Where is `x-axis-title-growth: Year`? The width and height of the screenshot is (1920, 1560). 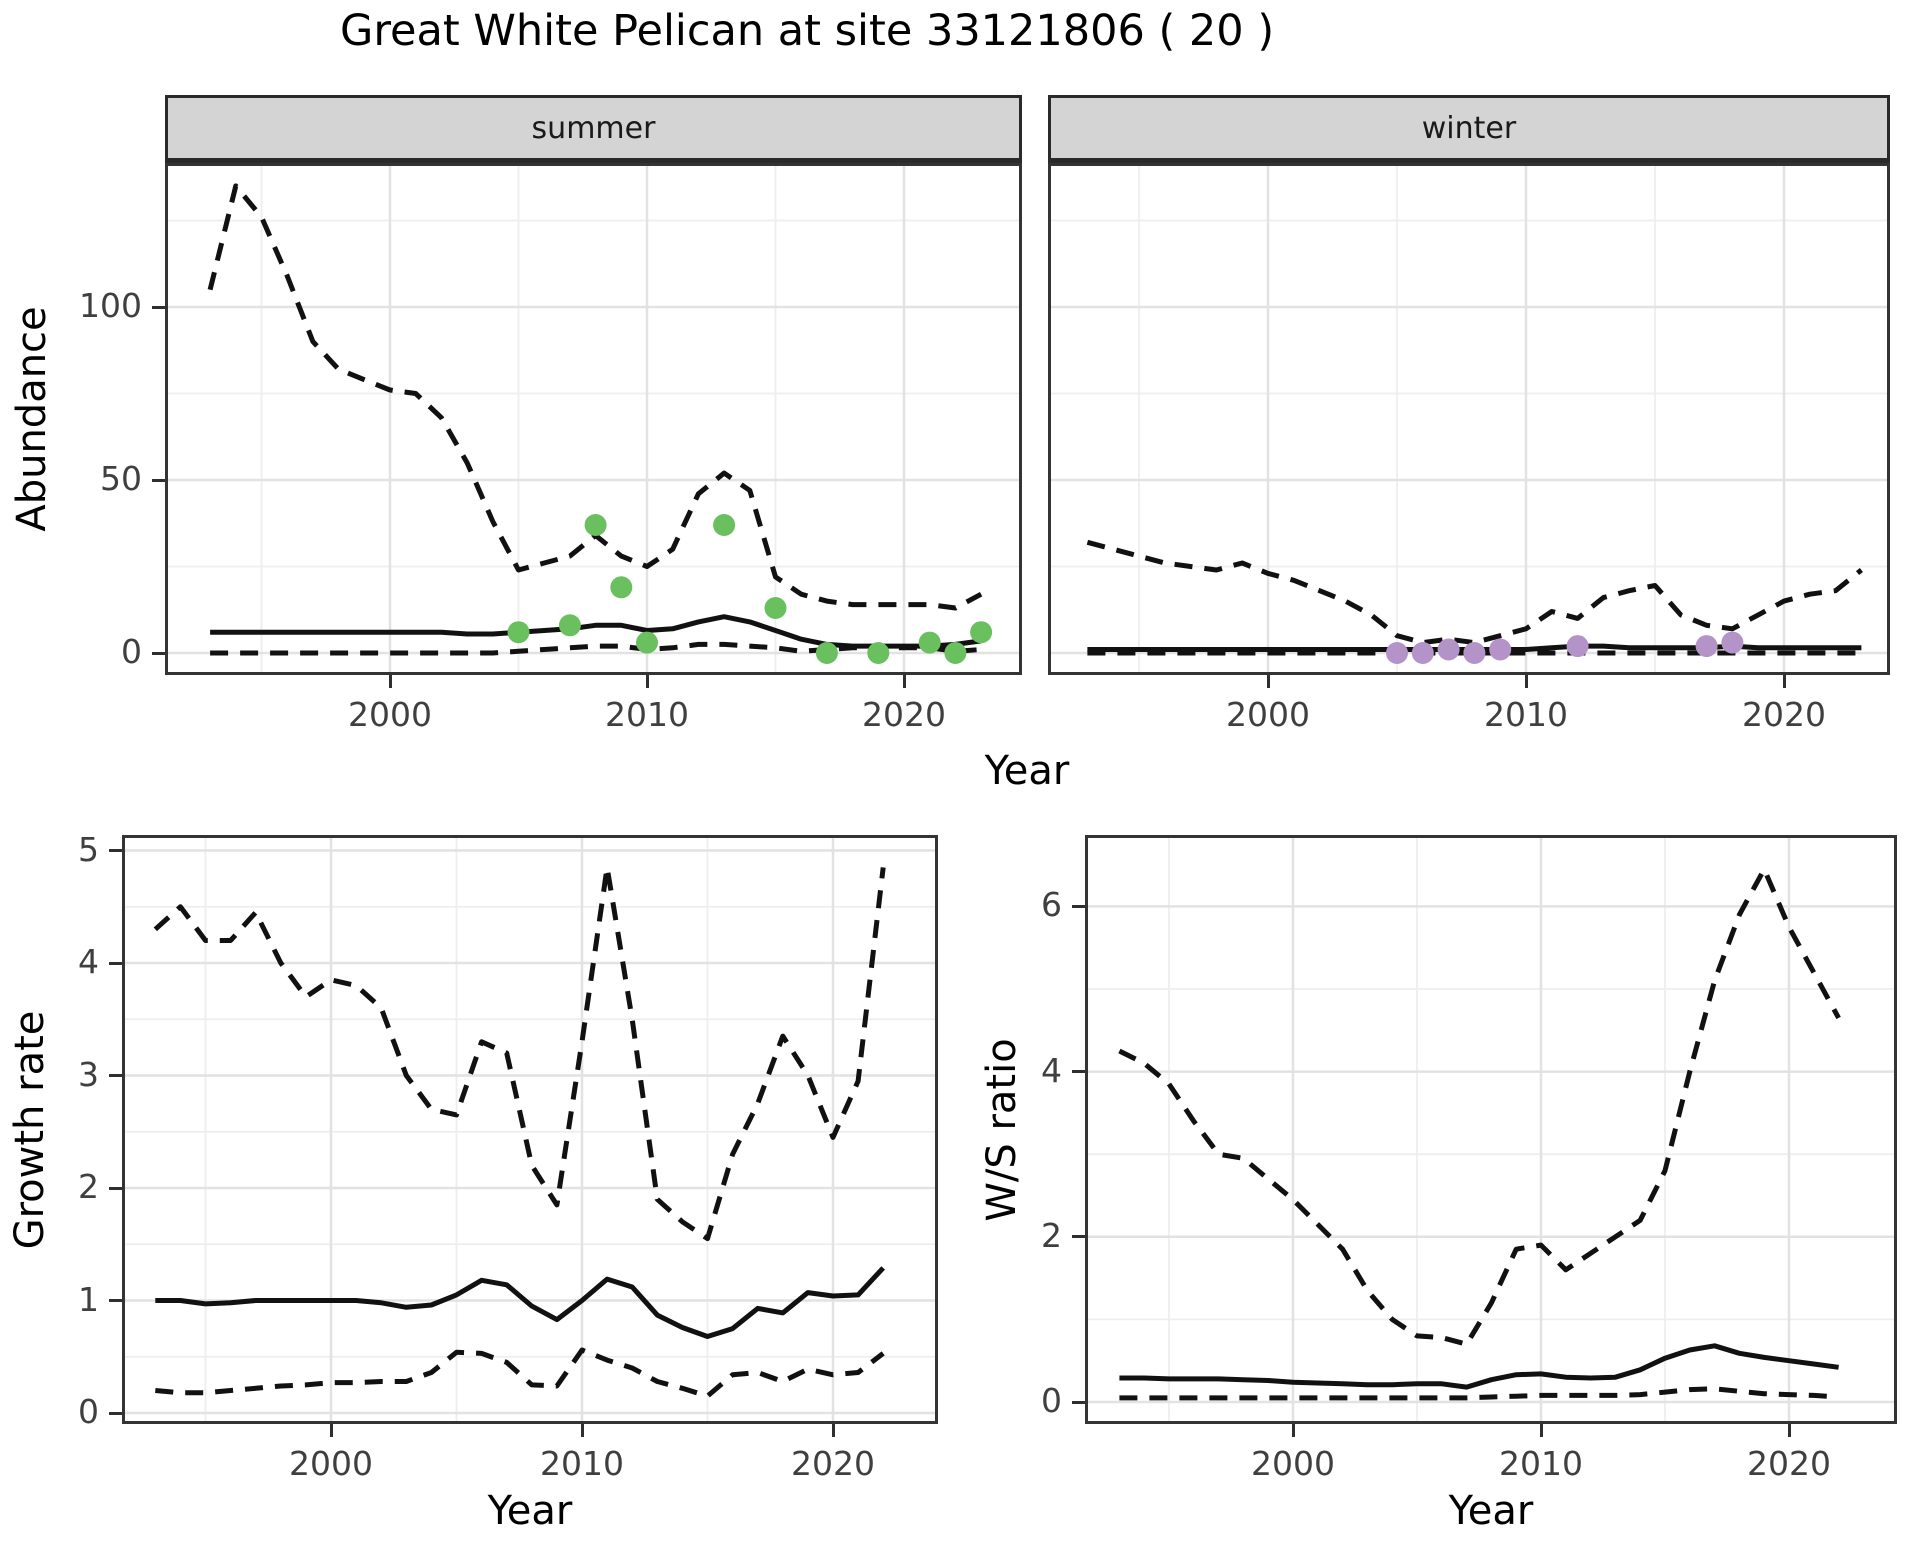
x-axis-title-growth: Year is located at coordinates (530, 1511).